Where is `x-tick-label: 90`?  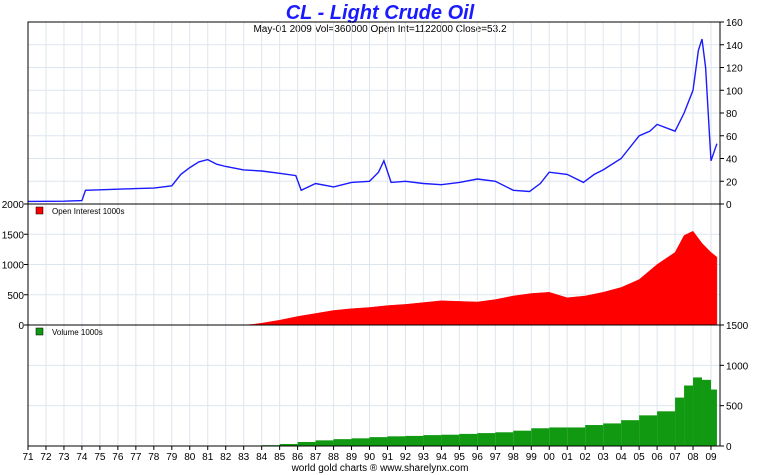
x-tick-label: 90 is located at coordinates (370, 457).